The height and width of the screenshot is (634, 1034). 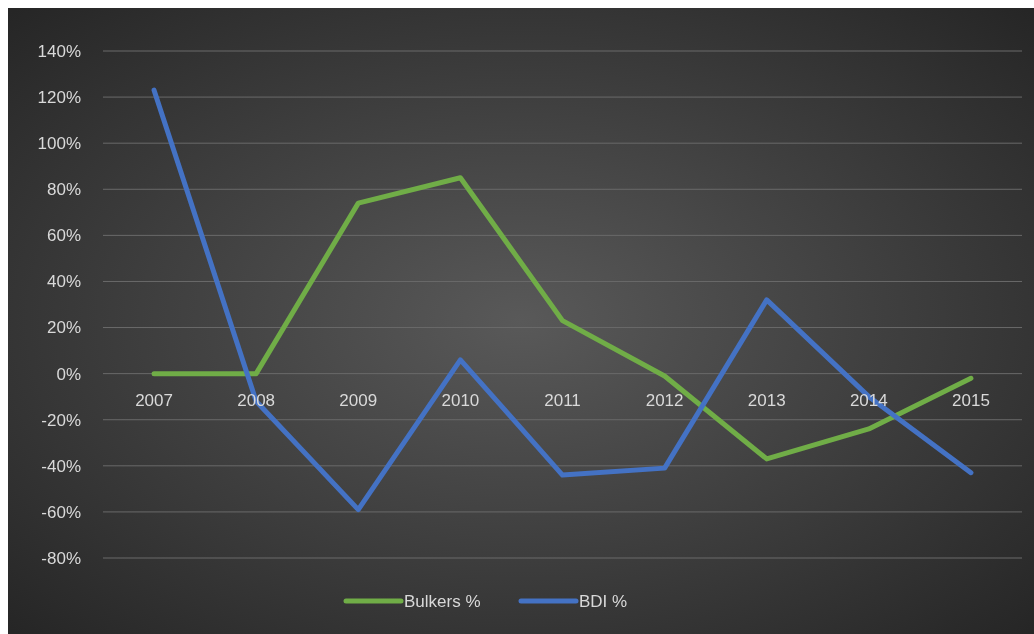 What do you see at coordinates (766, 400) in the screenshot?
I see `x-tick-label: 2013` at bounding box center [766, 400].